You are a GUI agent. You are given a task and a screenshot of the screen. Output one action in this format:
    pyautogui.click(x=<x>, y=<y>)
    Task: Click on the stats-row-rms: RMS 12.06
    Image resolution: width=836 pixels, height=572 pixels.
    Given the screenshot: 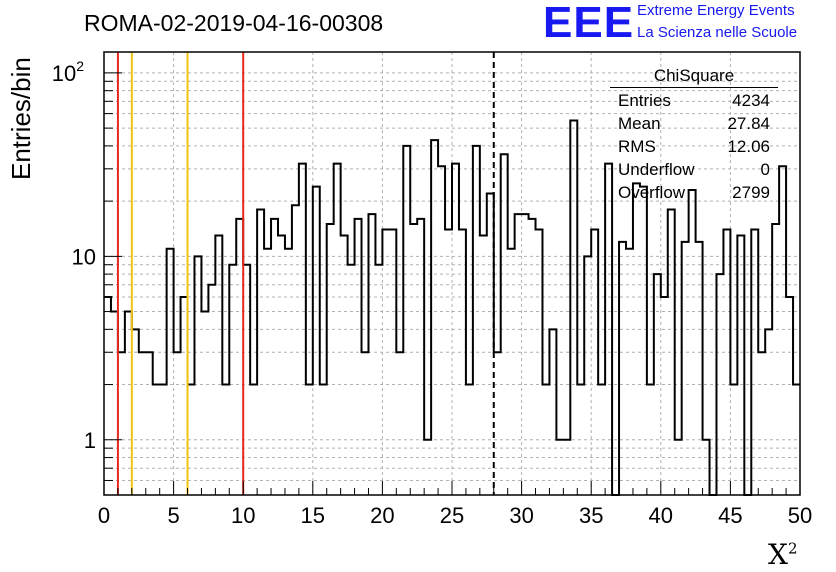 What is the action you would take?
    pyautogui.click(x=694, y=146)
    